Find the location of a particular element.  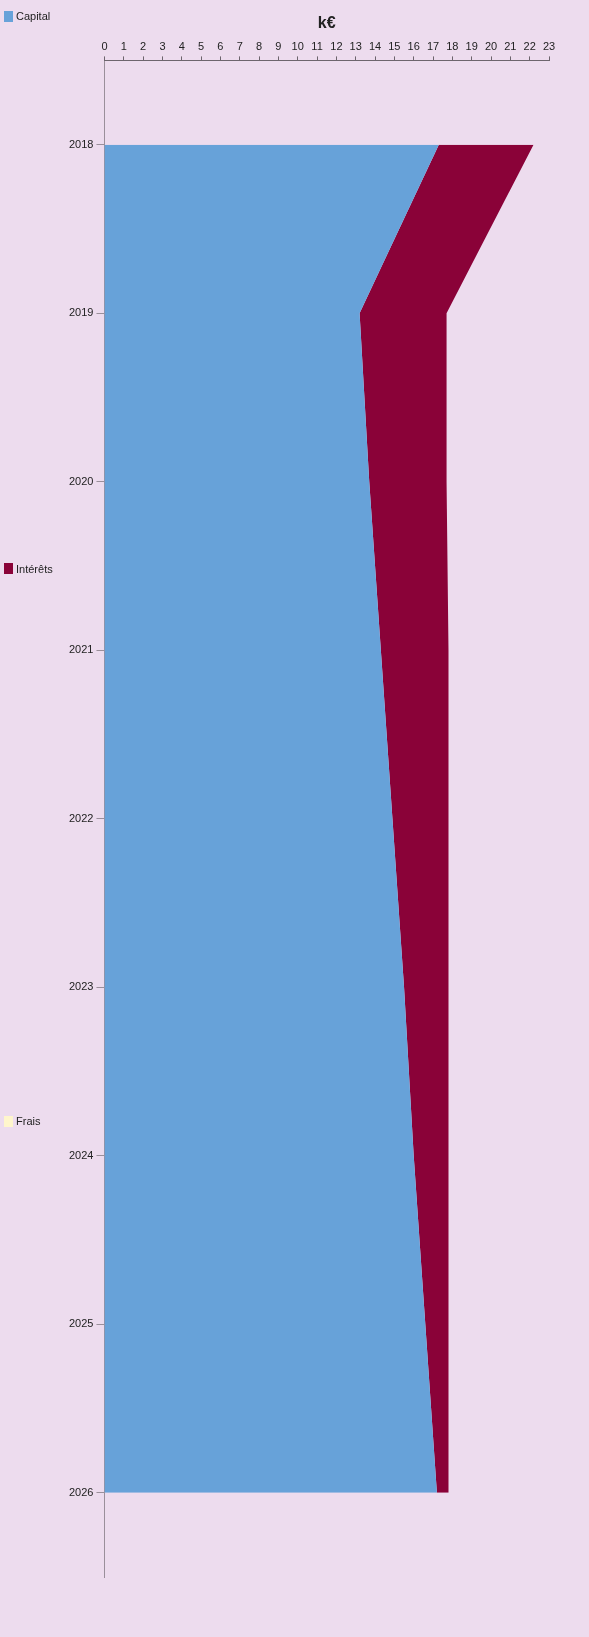

x-tick-label: 21 is located at coordinates (510, 45).